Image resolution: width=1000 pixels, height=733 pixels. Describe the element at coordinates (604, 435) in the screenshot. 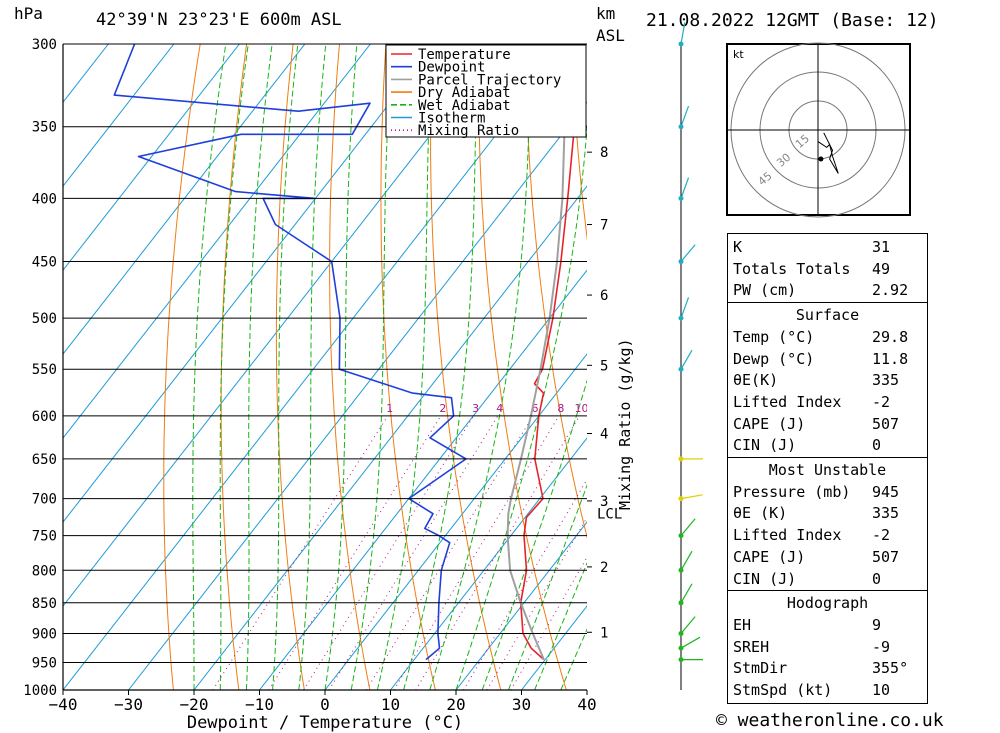

I see `km-tick-label: 4` at that location.